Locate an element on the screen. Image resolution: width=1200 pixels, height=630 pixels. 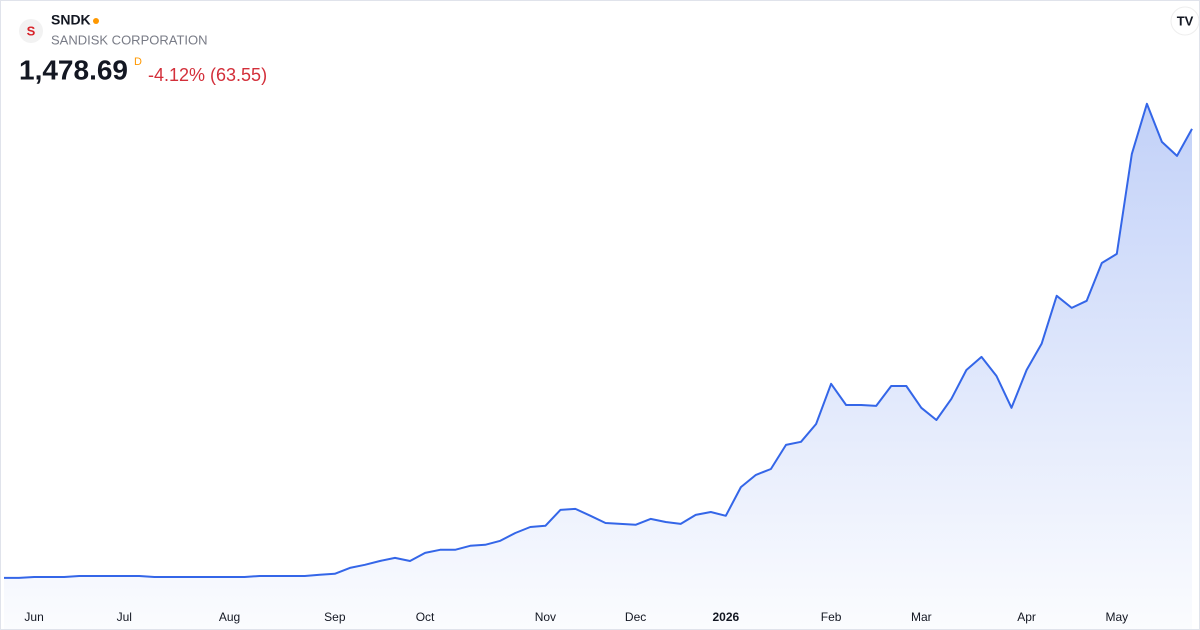
x-tick-label: Nov is located at coordinates (545, 617).